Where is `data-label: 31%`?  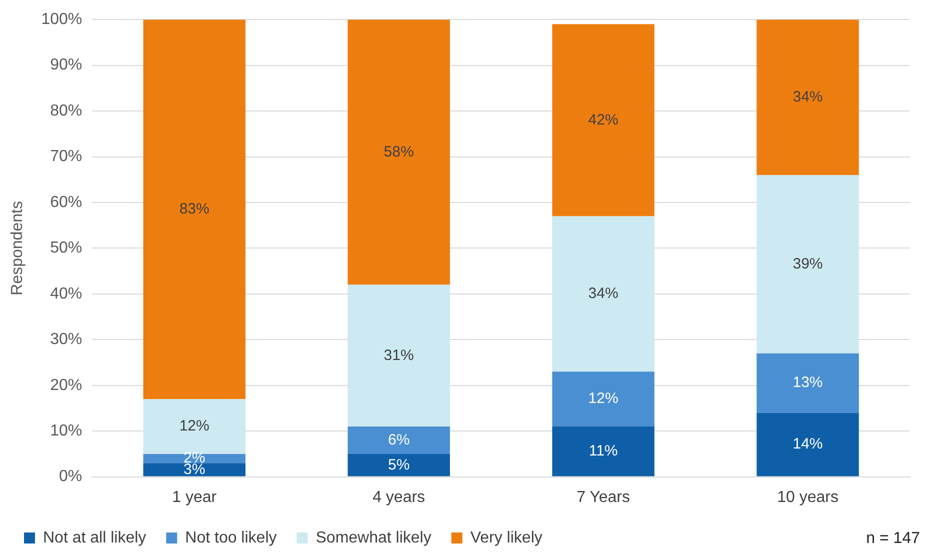
data-label: 31% is located at coordinates (399, 355).